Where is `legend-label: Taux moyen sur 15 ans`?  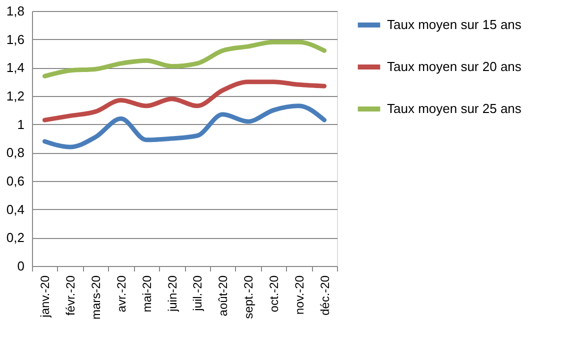
legend-label: Taux moyen sur 15 ans is located at coordinates (454, 24).